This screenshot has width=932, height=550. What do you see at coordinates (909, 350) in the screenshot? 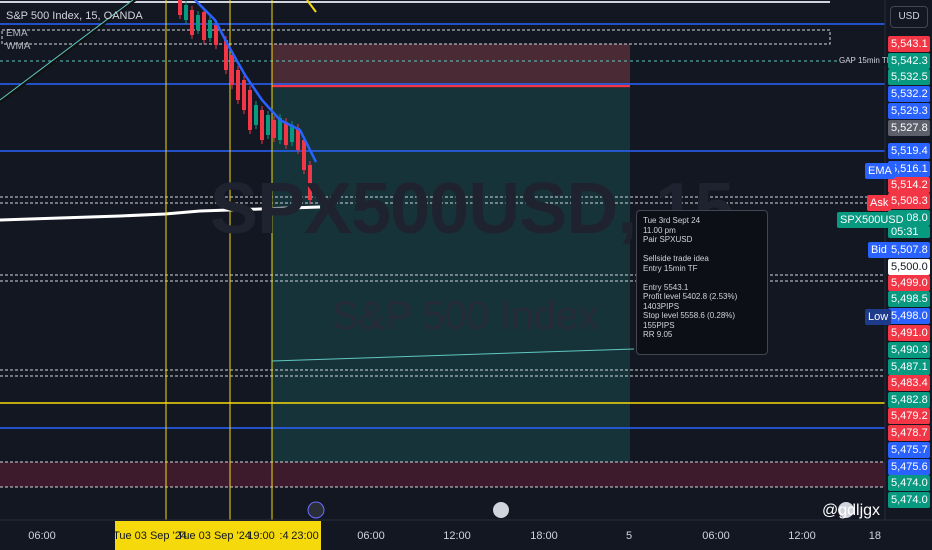
I see `price-label: 5,490.3` at bounding box center [909, 350].